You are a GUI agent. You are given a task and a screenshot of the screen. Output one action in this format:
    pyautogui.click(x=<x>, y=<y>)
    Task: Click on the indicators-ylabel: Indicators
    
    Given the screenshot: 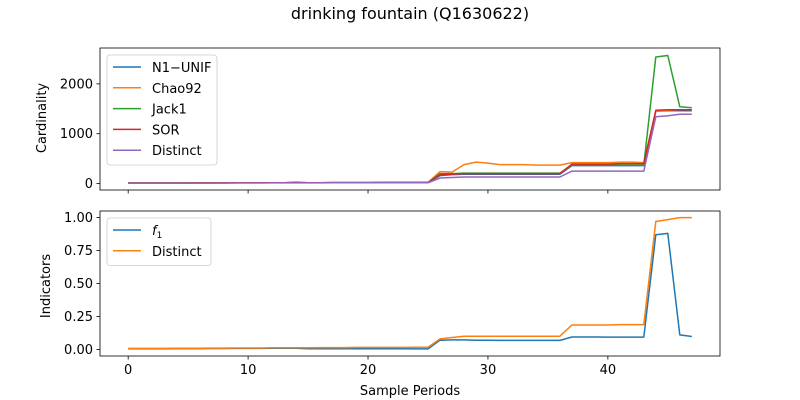 What is the action you would take?
    pyautogui.click(x=46, y=286)
    